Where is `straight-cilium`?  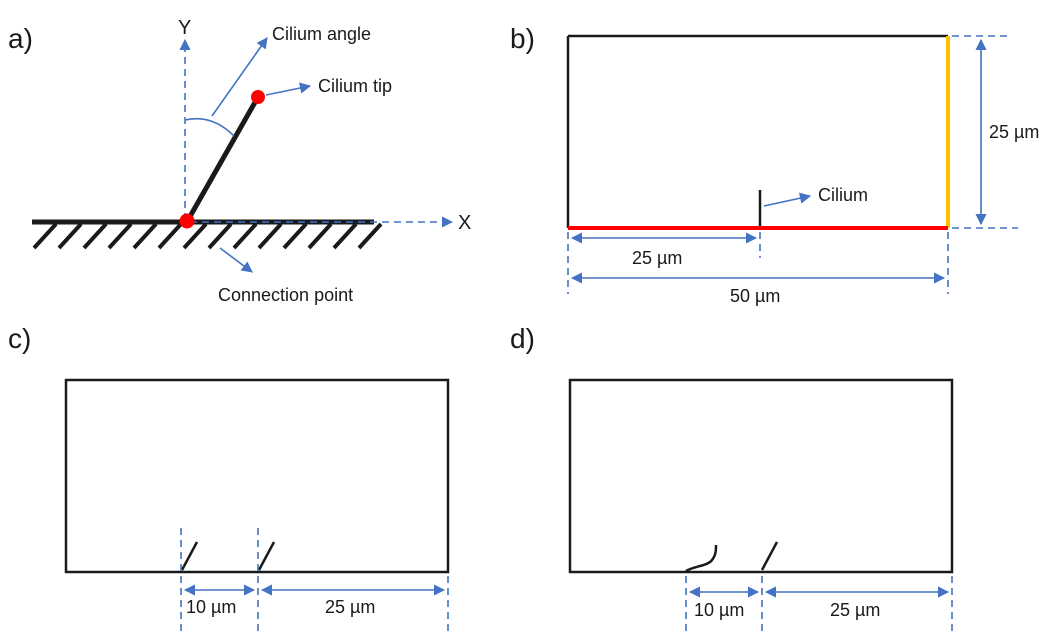 straight-cilium is located at coordinates (769, 556).